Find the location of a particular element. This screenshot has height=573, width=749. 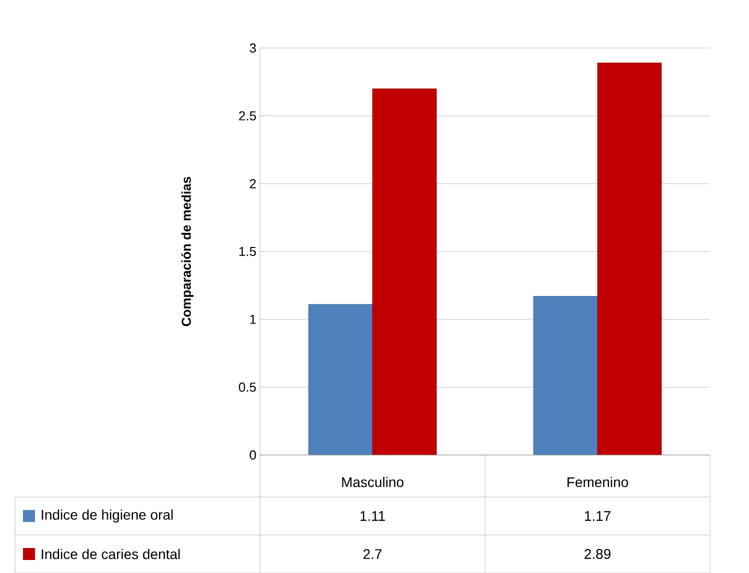

data-label: 1.11 is located at coordinates (372, 516).